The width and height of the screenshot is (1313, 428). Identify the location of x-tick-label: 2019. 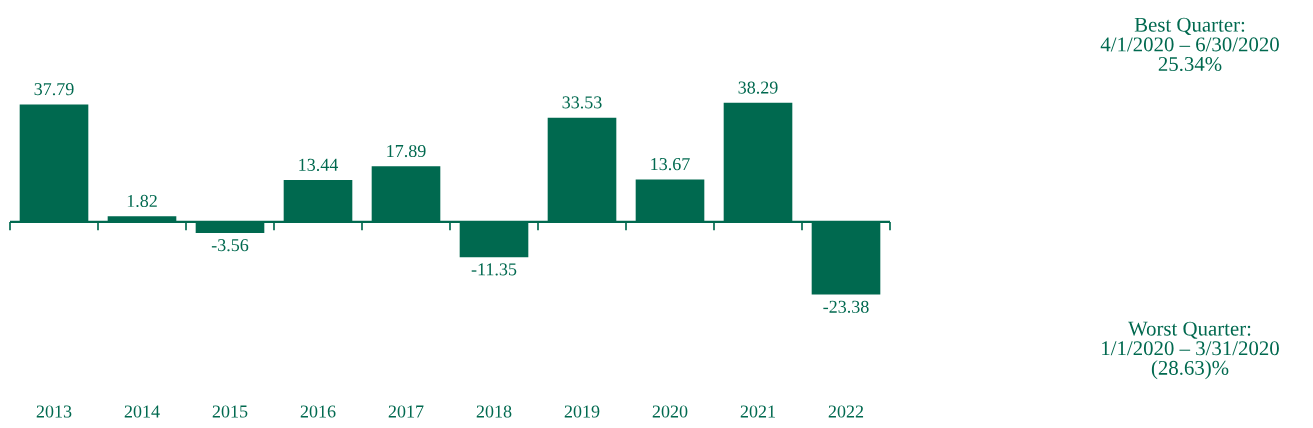
(582, 411).